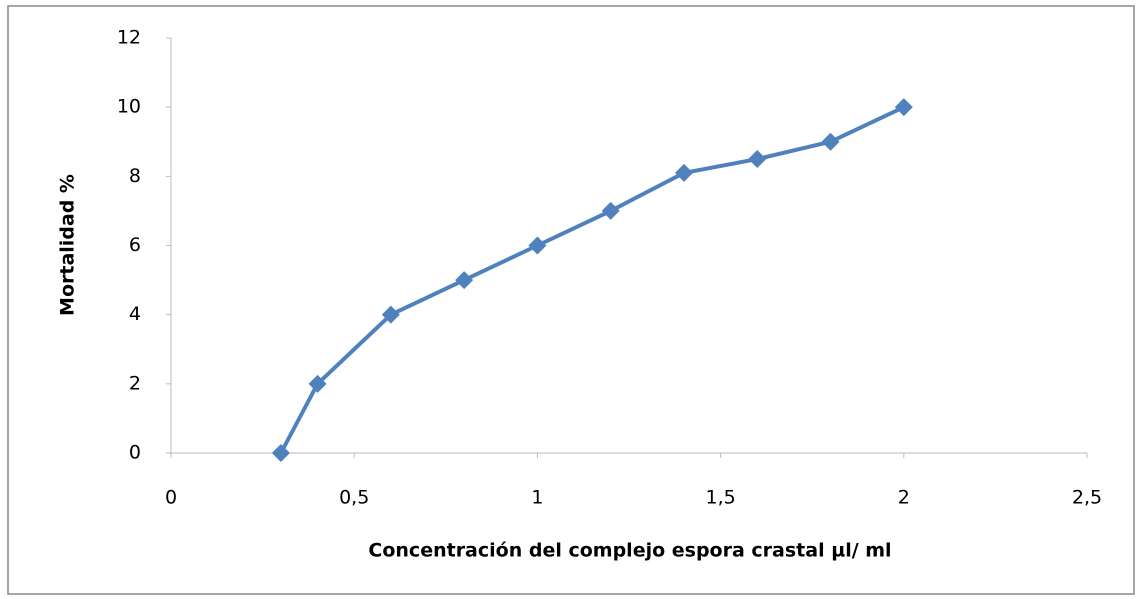  I want to click on x-tick-label: 1,5, so click(720, 498).